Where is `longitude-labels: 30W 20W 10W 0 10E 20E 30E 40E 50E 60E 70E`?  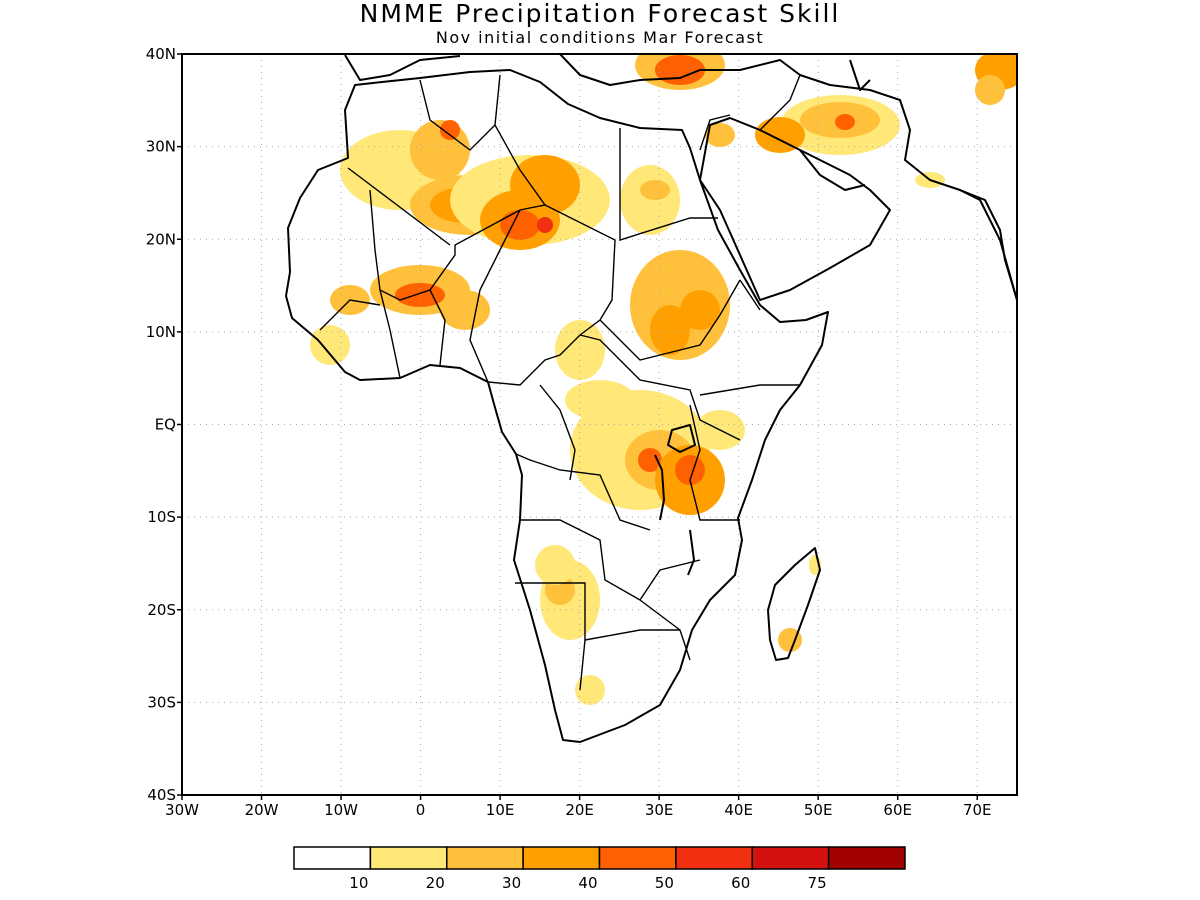 longitude-labels: 30W 20W 10W 0 10E 20E 30E 40E 50E 60E 70E is located at coordinates (578, 807).